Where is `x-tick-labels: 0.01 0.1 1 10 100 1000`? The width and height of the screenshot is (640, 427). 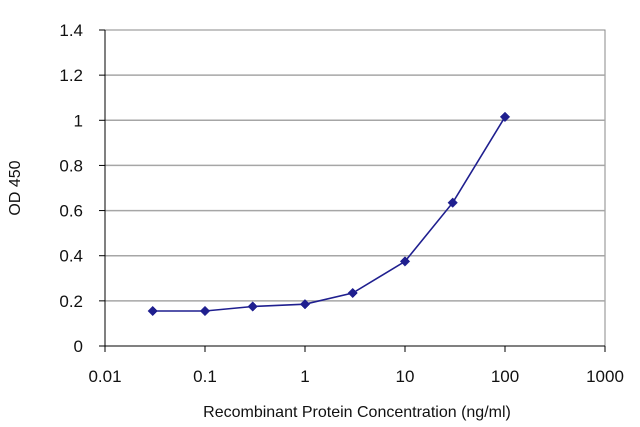
x-tick-labels: 0.01 0.1 1 10 100 1000 is located at coordinates (355, 376).